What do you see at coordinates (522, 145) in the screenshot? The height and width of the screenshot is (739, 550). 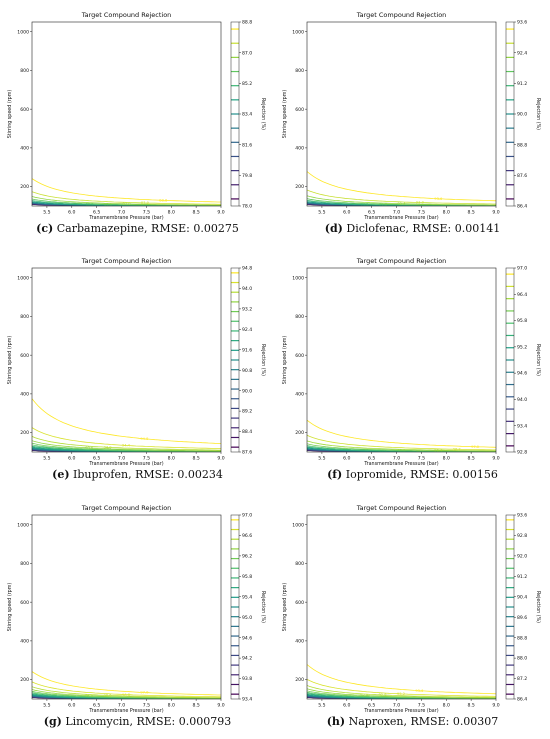 I see `colorbar-tick-label: 88.8` at bounding box center [522, 145].